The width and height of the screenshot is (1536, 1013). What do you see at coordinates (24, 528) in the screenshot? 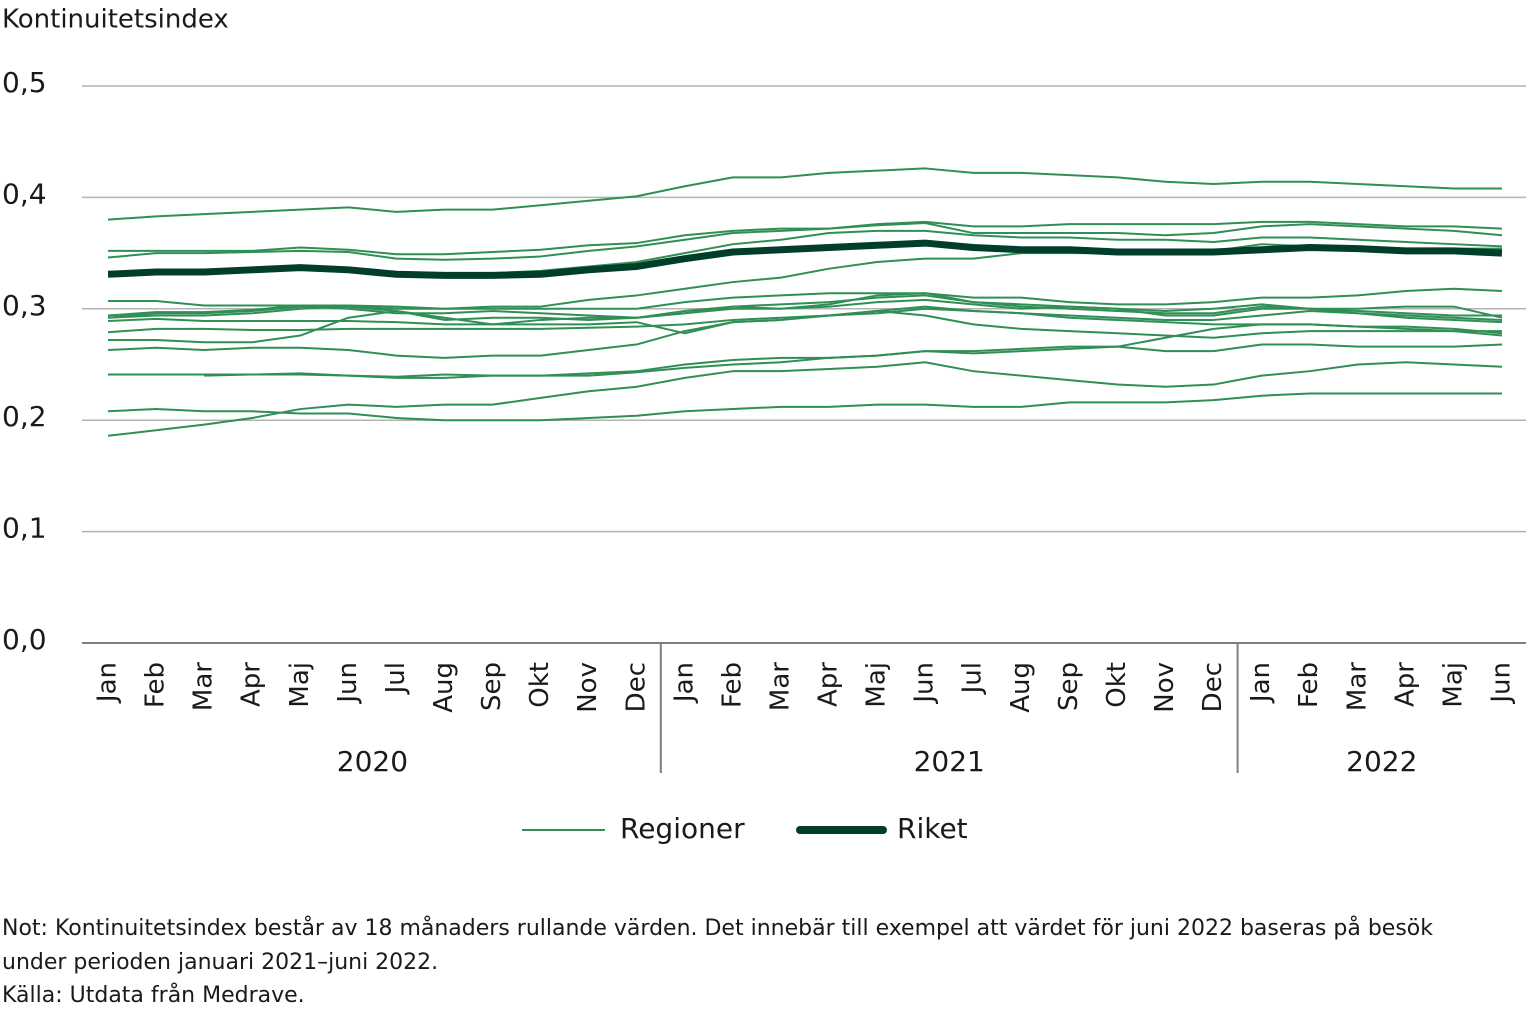
I see `y-tick-label: 0,1` at bounding box center [24, 528].